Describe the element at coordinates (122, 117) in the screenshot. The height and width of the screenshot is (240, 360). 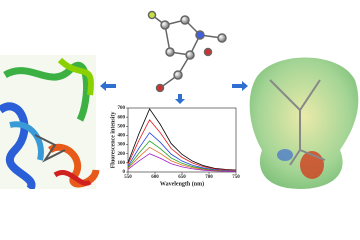
I see `y-tick-label: 600` at that location.